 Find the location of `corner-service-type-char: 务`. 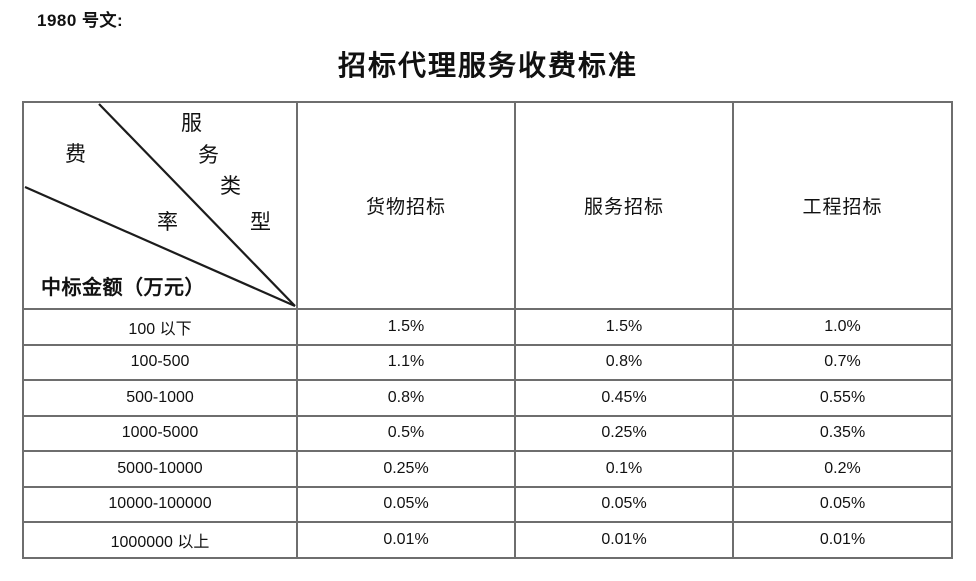

corner-service-type-char: 务 is located at coordinates (208, 155).